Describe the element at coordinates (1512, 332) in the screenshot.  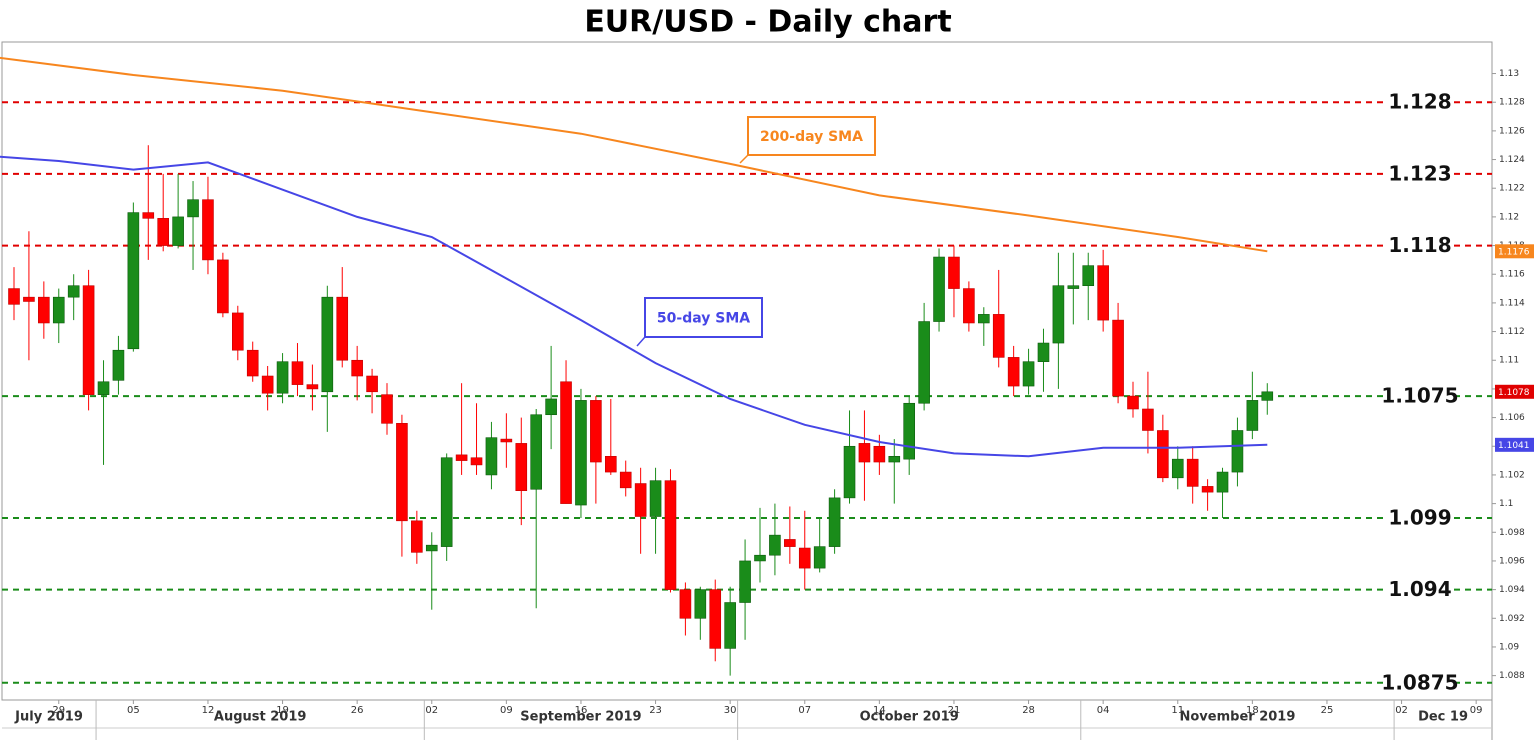
I see `y-tick-label: 1.112` at that location.